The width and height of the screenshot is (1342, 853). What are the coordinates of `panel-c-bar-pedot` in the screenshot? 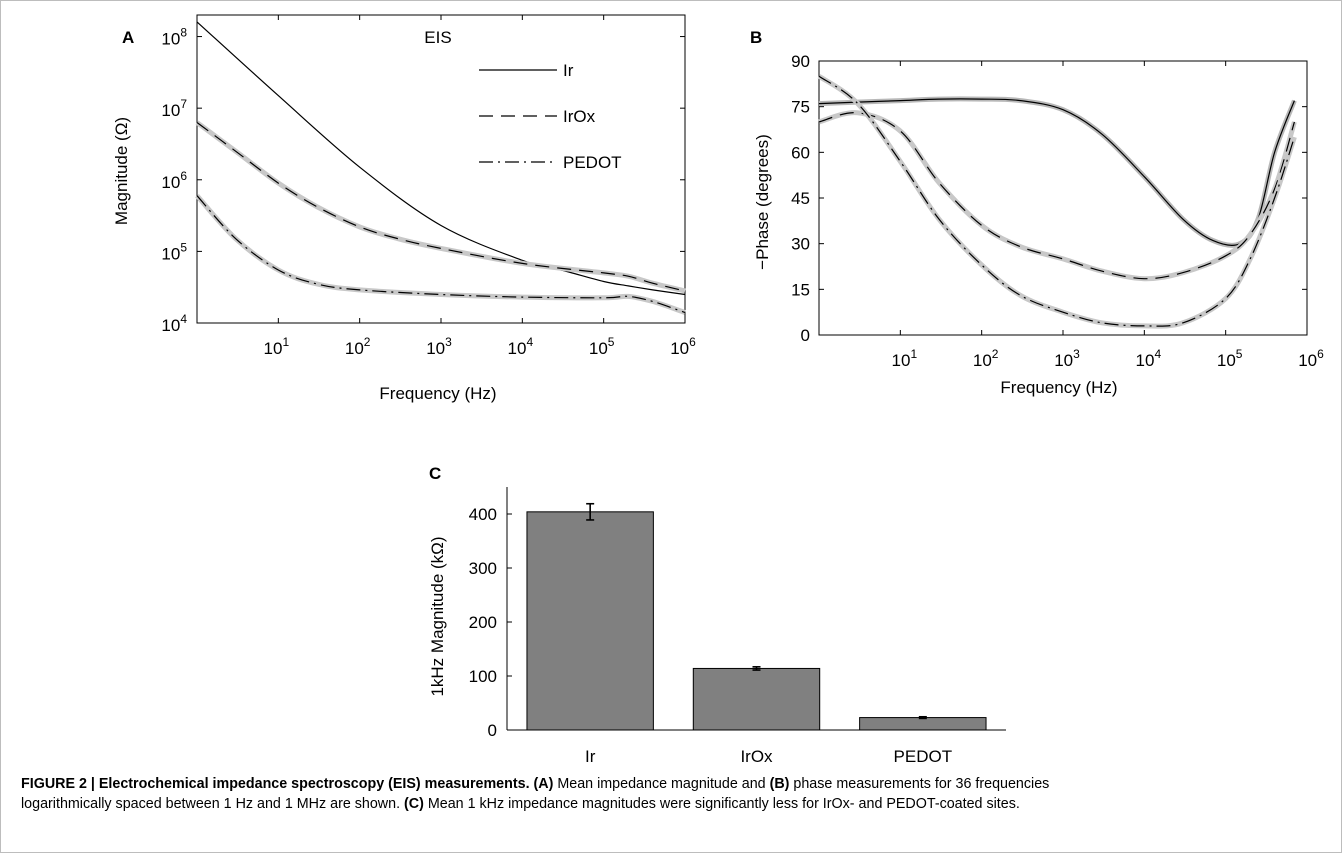 It's located at (923, 724).